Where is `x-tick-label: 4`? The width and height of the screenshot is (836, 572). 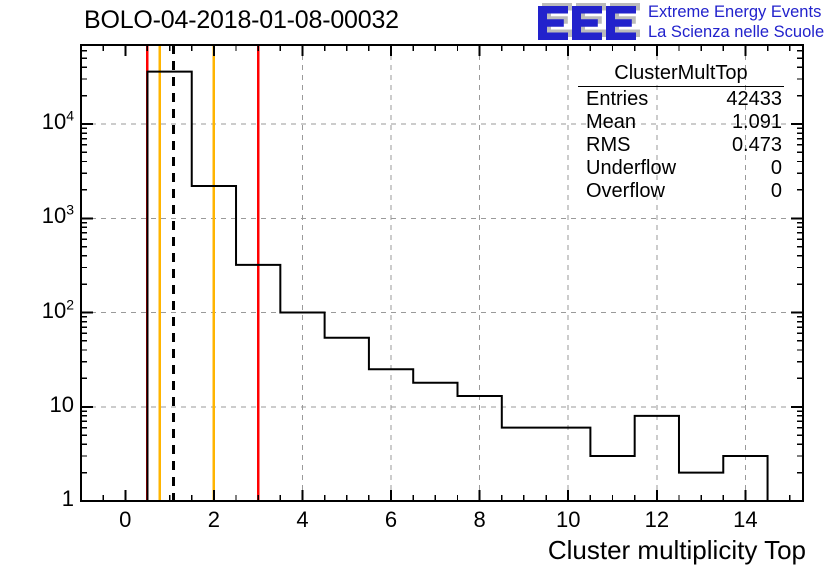
x-tick-label: 4 is located at coordinates (302, 519).